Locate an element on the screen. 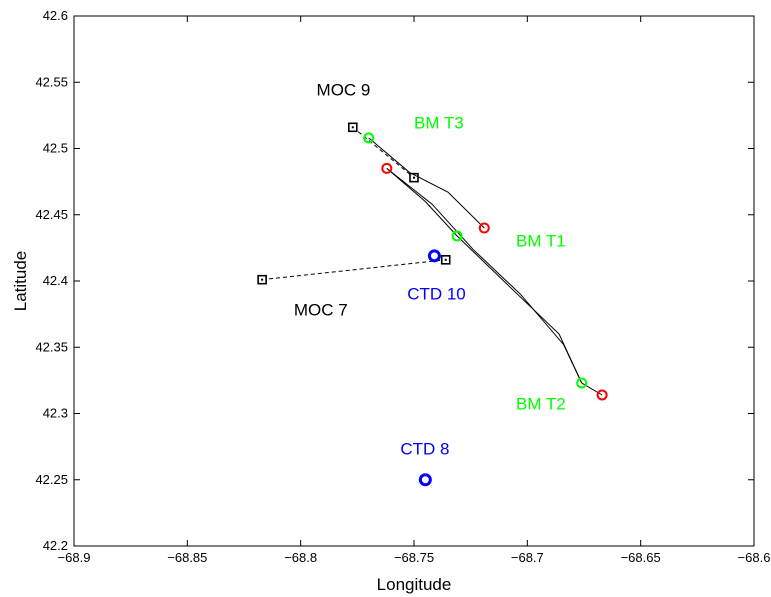  y-tick-label: 42.35 is located at coordinates (51, 346).